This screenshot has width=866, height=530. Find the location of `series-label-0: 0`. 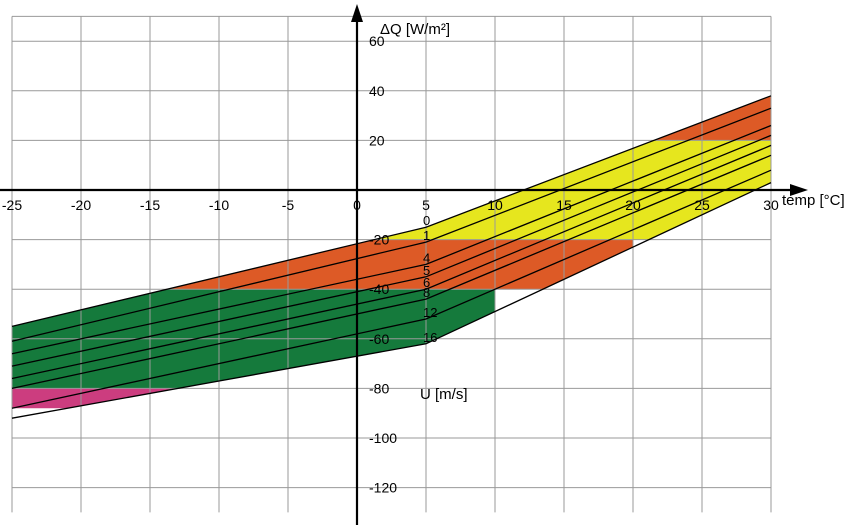

series-label-0: 0 is located at coordinates (426, 220).